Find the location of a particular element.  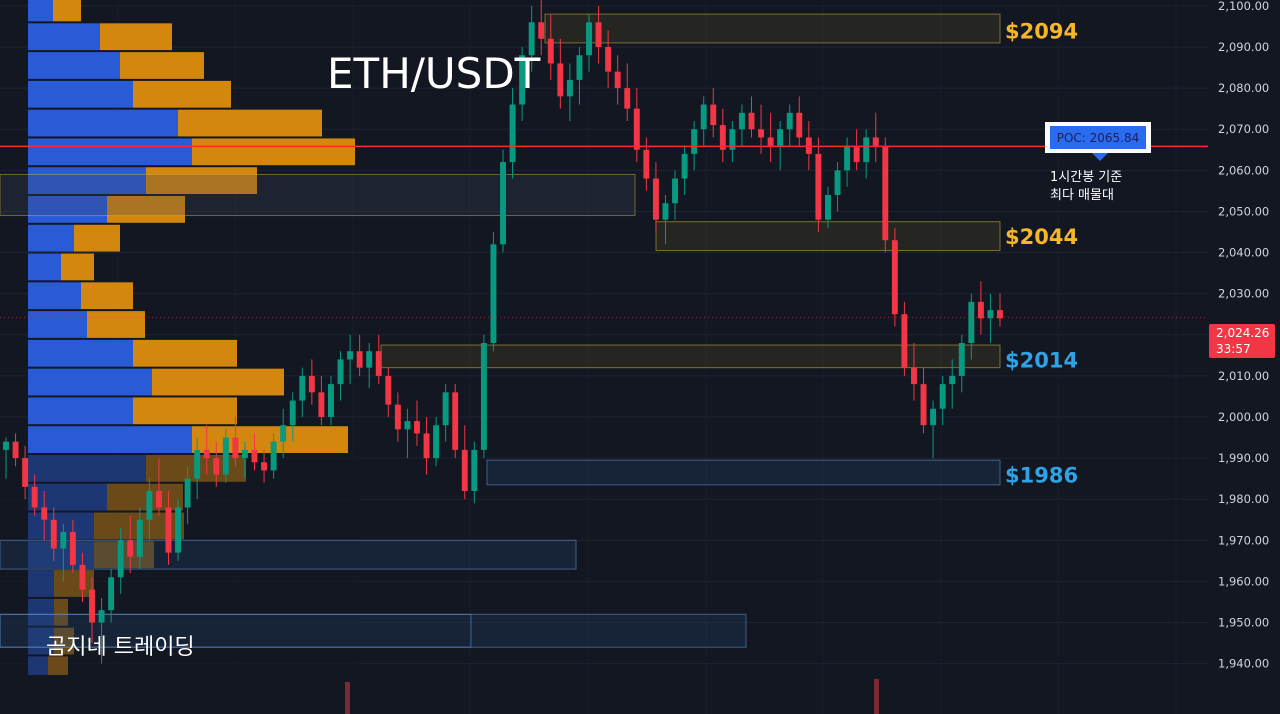

price-axis-label: 1,960.00 is located at coordinates (1243, 581).